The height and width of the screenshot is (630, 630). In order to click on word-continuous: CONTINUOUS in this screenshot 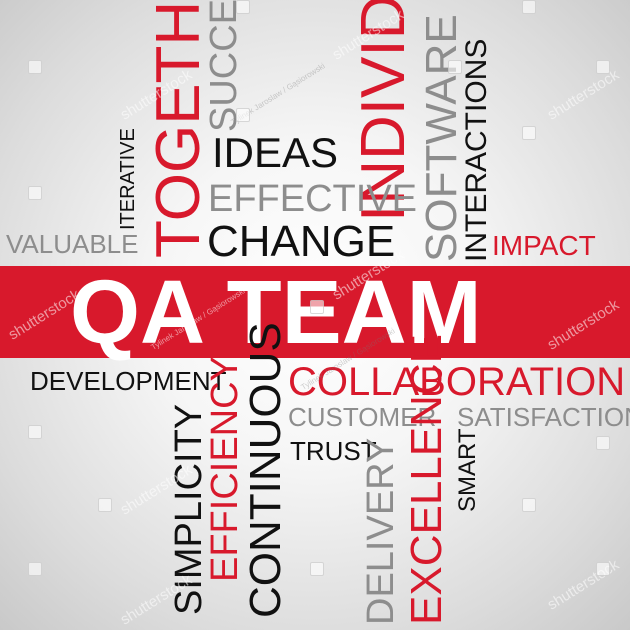, I will do `click(265, 470)`.